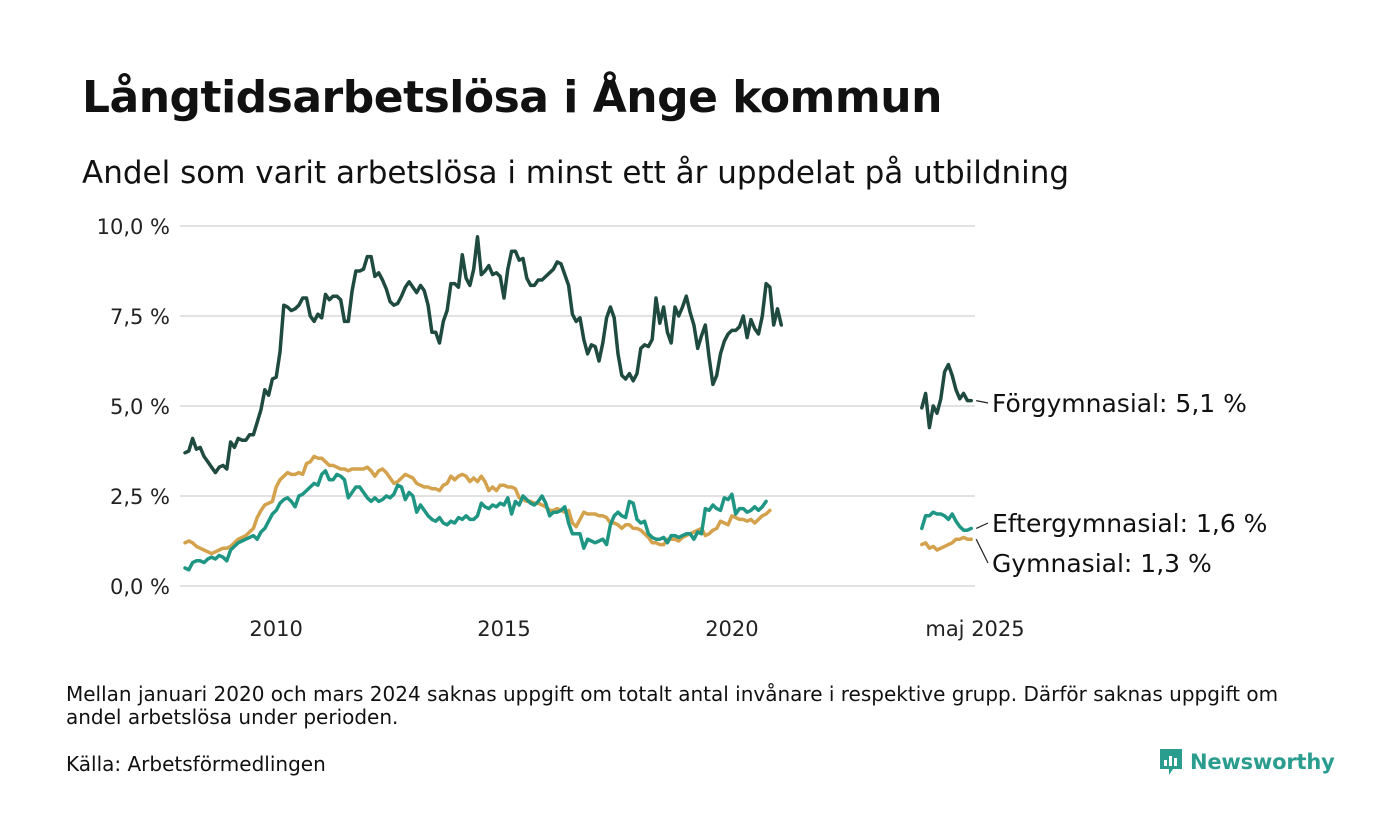 This screenshot has width=1400, height=840. I want to click on chart-title: Långtidsarbetslösa i Ånge kommun, so click(512, 97).